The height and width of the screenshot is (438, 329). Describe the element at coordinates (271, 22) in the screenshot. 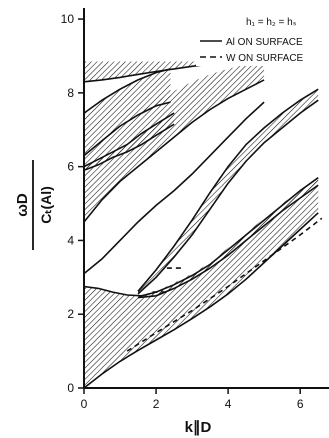

I see `legend-header: h₁ = h₂ = hₛ` at that location.